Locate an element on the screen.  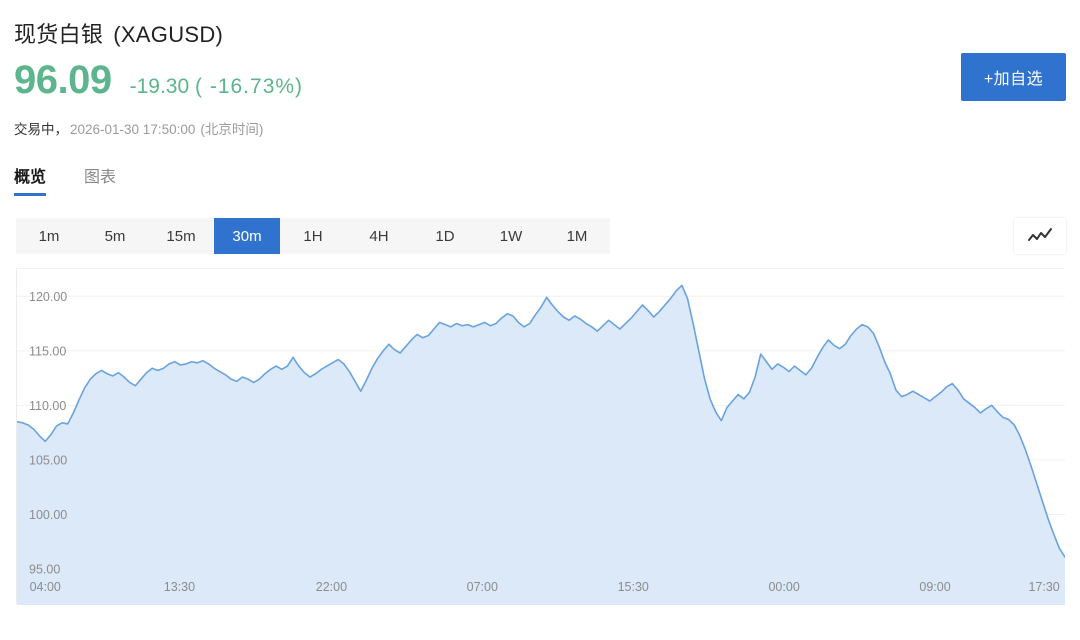
tab-chart: 图表 is located at coordinates (100, 177).